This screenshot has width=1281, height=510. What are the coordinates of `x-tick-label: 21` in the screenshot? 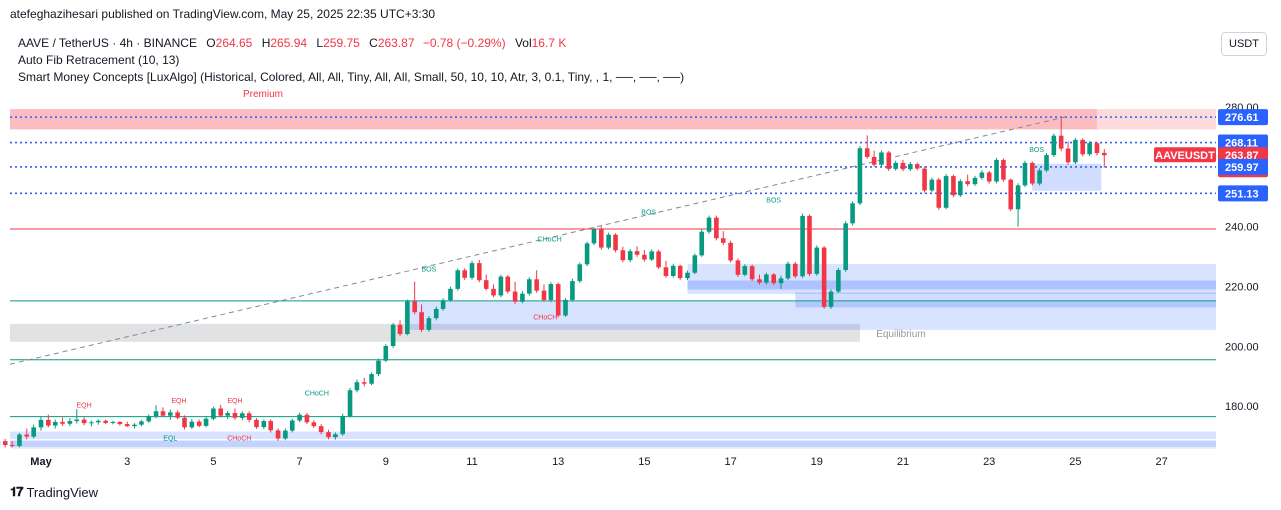 It's located at (903, 462).